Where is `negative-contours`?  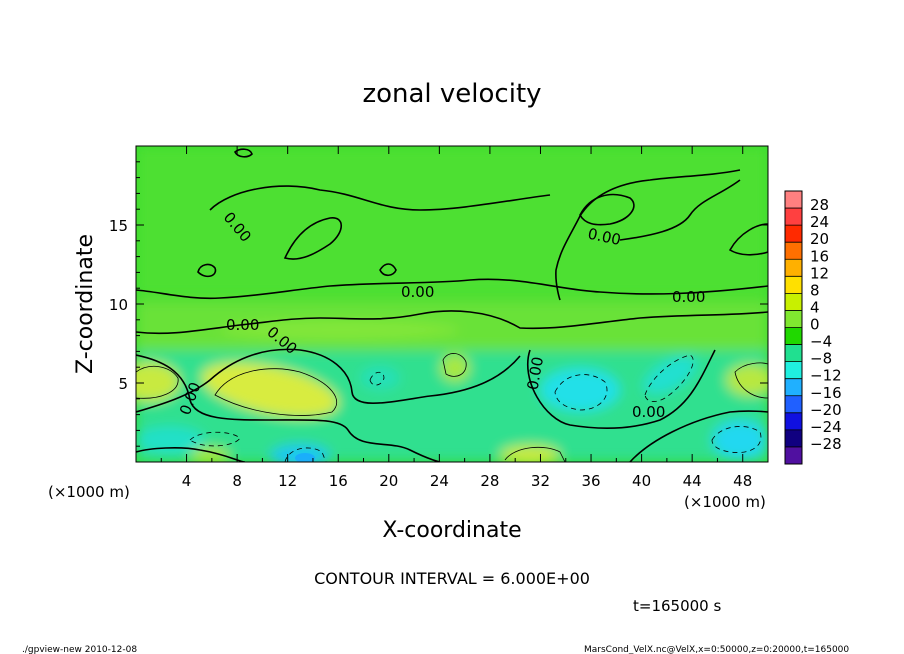 negative-contours is located at coordinates (475, 408).